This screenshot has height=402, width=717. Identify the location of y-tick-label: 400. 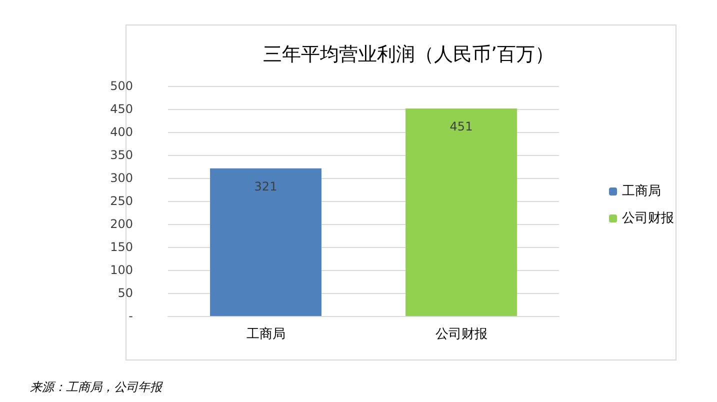
(121, 132).